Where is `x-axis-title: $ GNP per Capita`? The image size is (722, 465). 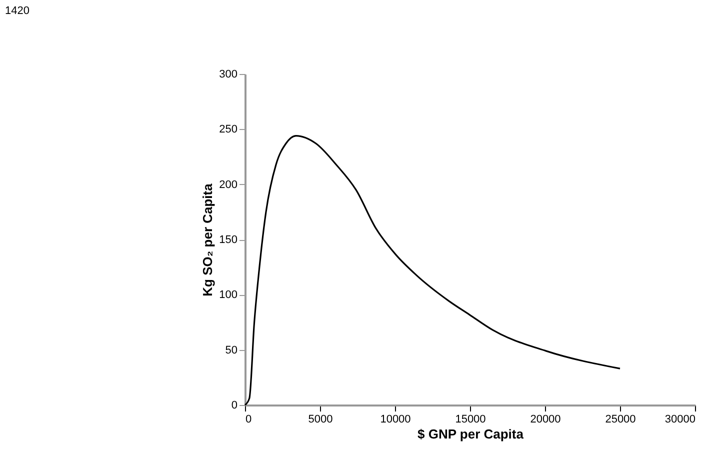 x-axis-title: $ GNP per Capita is located at coordinates (471, 434).